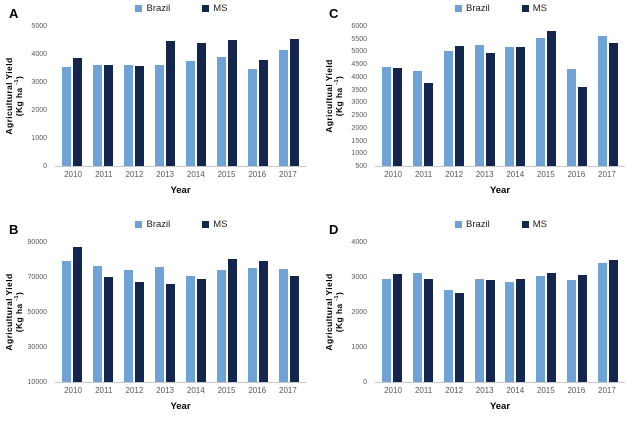 The image size is (639, 432). What do you see at coordinates (180, 96) in the screenshot?
I see `plot-area-a` at bounding box center [180, 96].